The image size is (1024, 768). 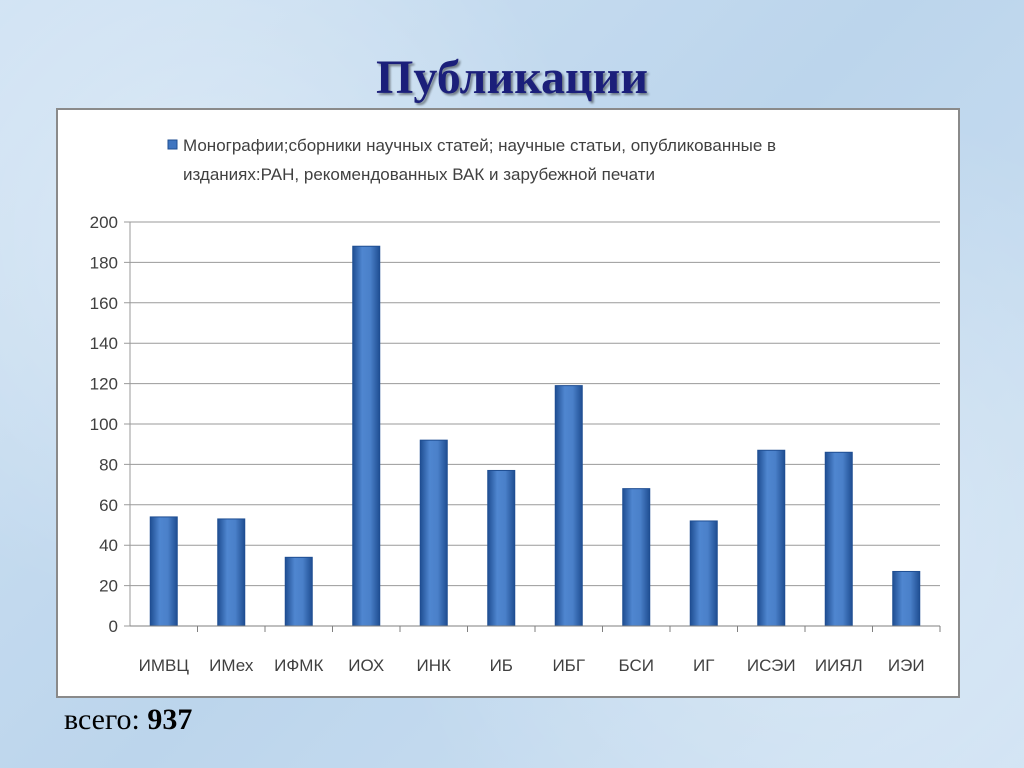 What do you see at coordinates (501, 548) in the screenshot?
I see `bar-ИБ` at bounding box center [501, 548].